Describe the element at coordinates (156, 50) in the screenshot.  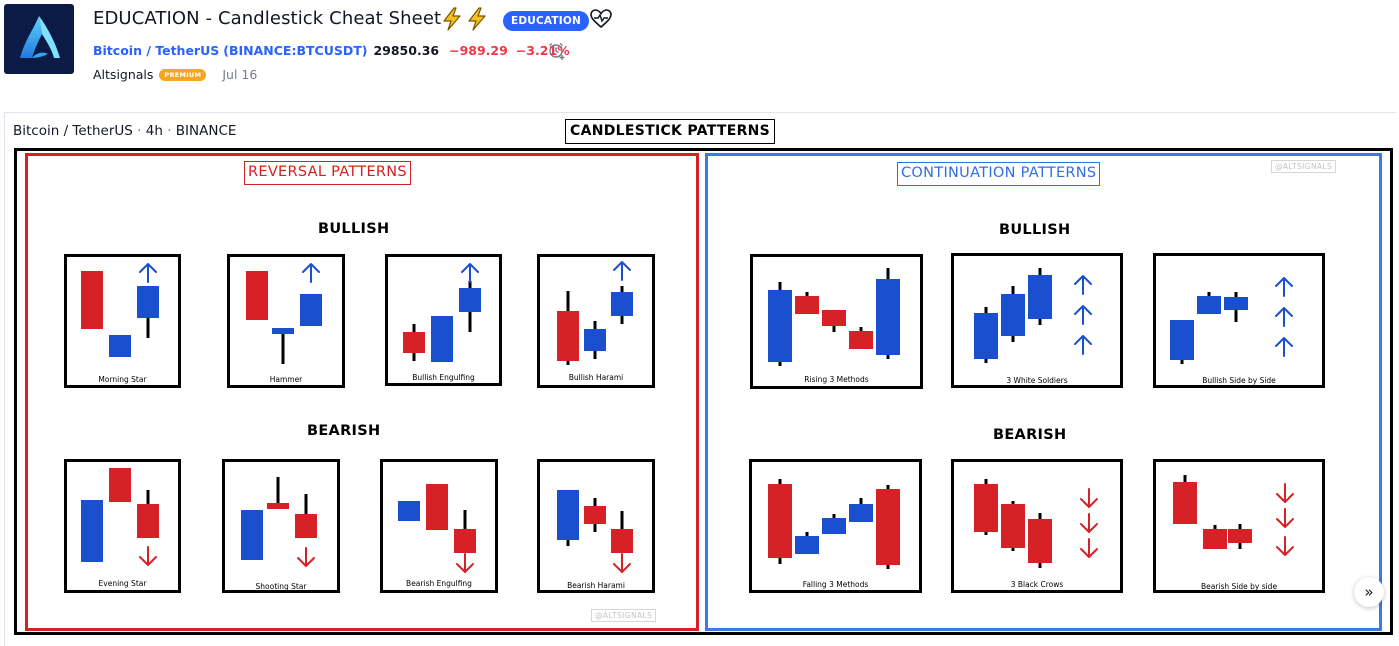
I see `symbol-link: Bitcoin / TetherUS` at that location.